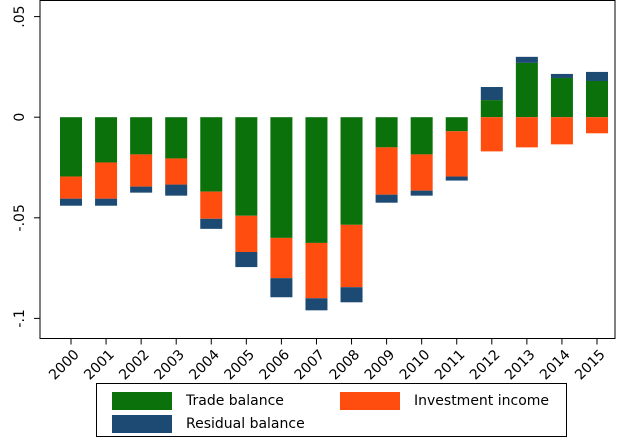  What do you see at coordinates (99, 365) in the screenshot?
I see `x-tick-label: 2001` at bounding box center [99, 365].